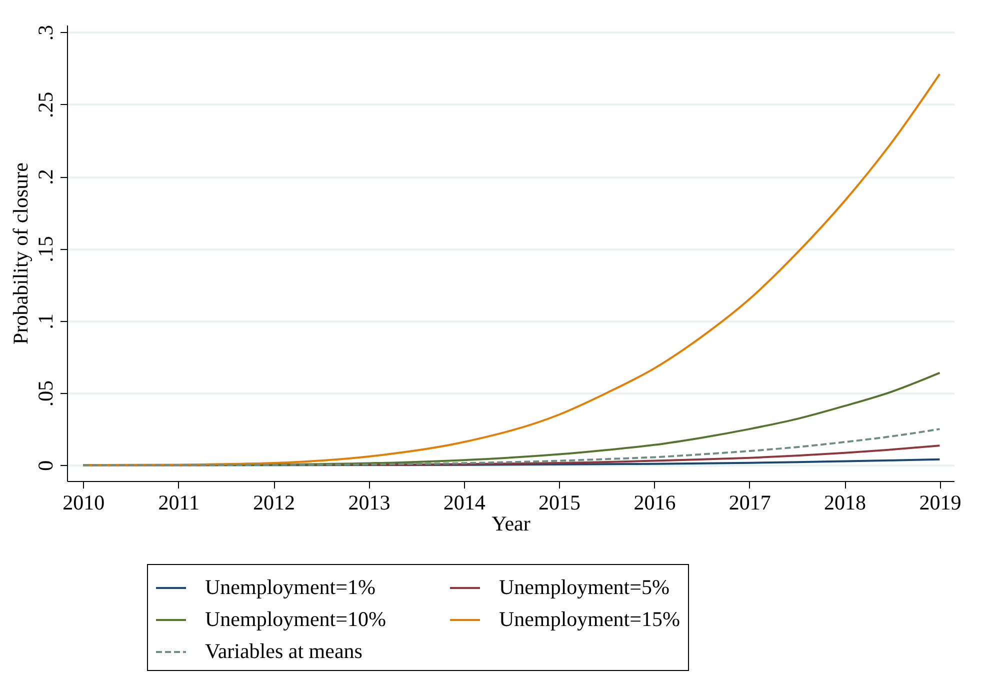  I want to click on x-tick-label: 2016, so click(655, 502).